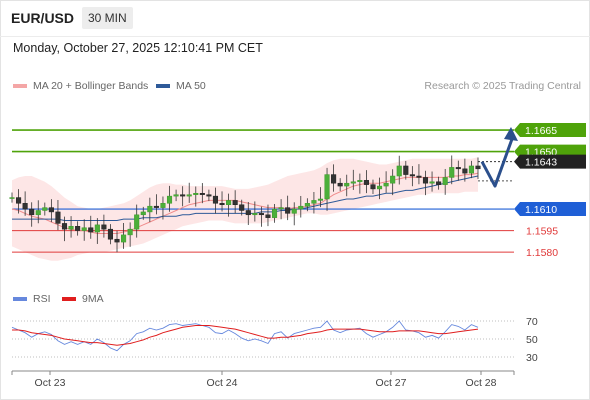 The image size is (590, 400). I want to click on legend-9ma-label: 9MA, so click(93, 299).